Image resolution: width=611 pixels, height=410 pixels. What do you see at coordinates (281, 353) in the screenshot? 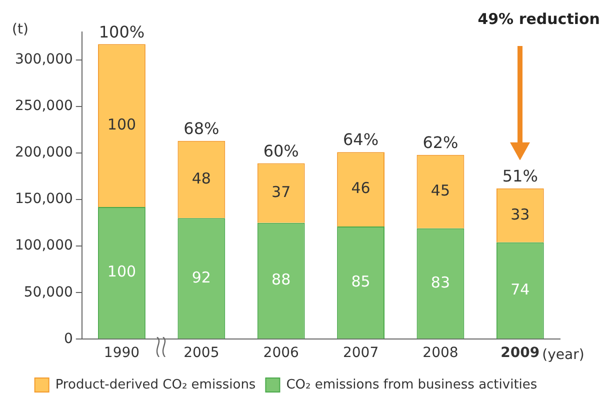
I see `x-tick-label: 2006` at bounding box center [281, 353].